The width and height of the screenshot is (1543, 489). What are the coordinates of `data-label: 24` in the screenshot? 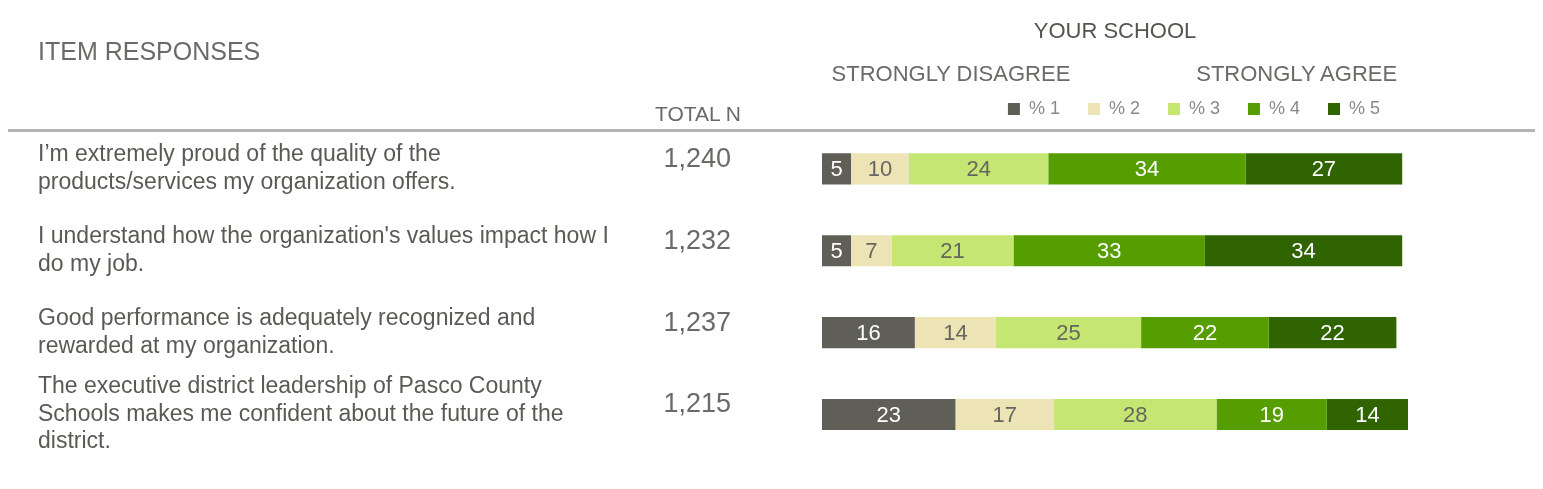 It's located at (978, 168).